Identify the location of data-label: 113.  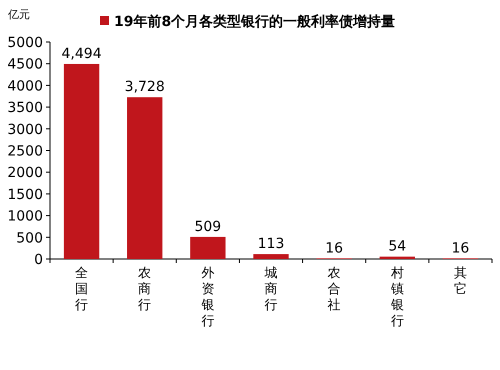
(271, 244).